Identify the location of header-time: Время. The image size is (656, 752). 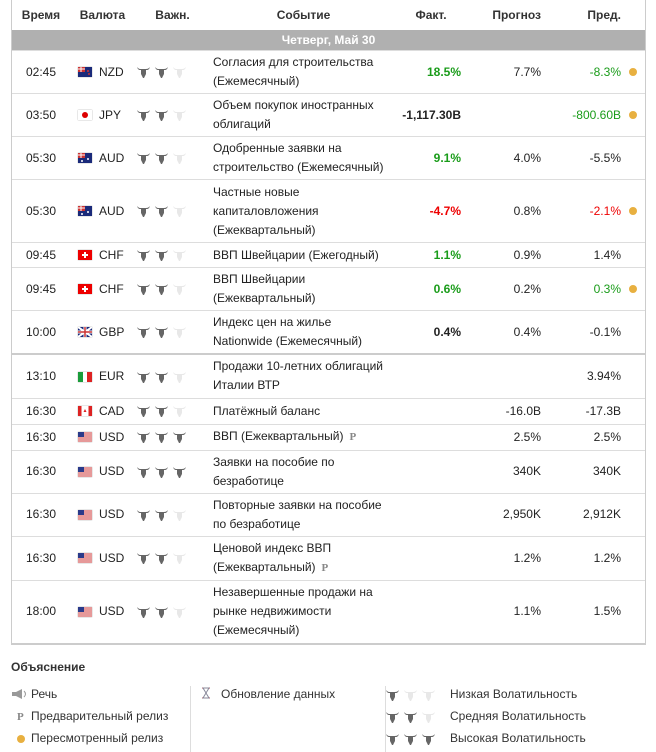
(41, 15).